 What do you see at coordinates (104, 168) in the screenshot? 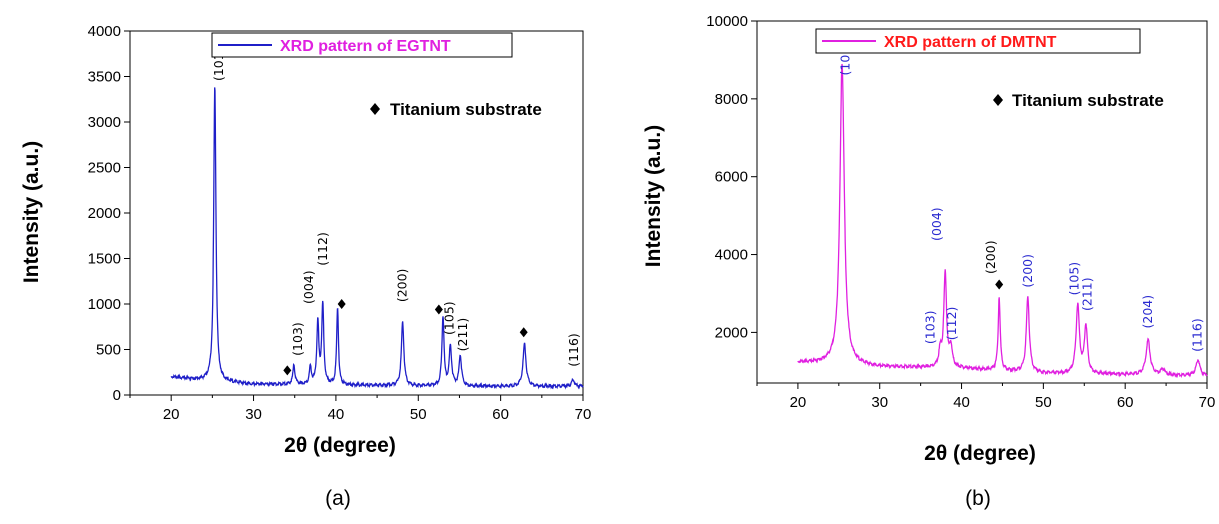
I see `y-tick-label: 2500` at bounding box center [104, 168].